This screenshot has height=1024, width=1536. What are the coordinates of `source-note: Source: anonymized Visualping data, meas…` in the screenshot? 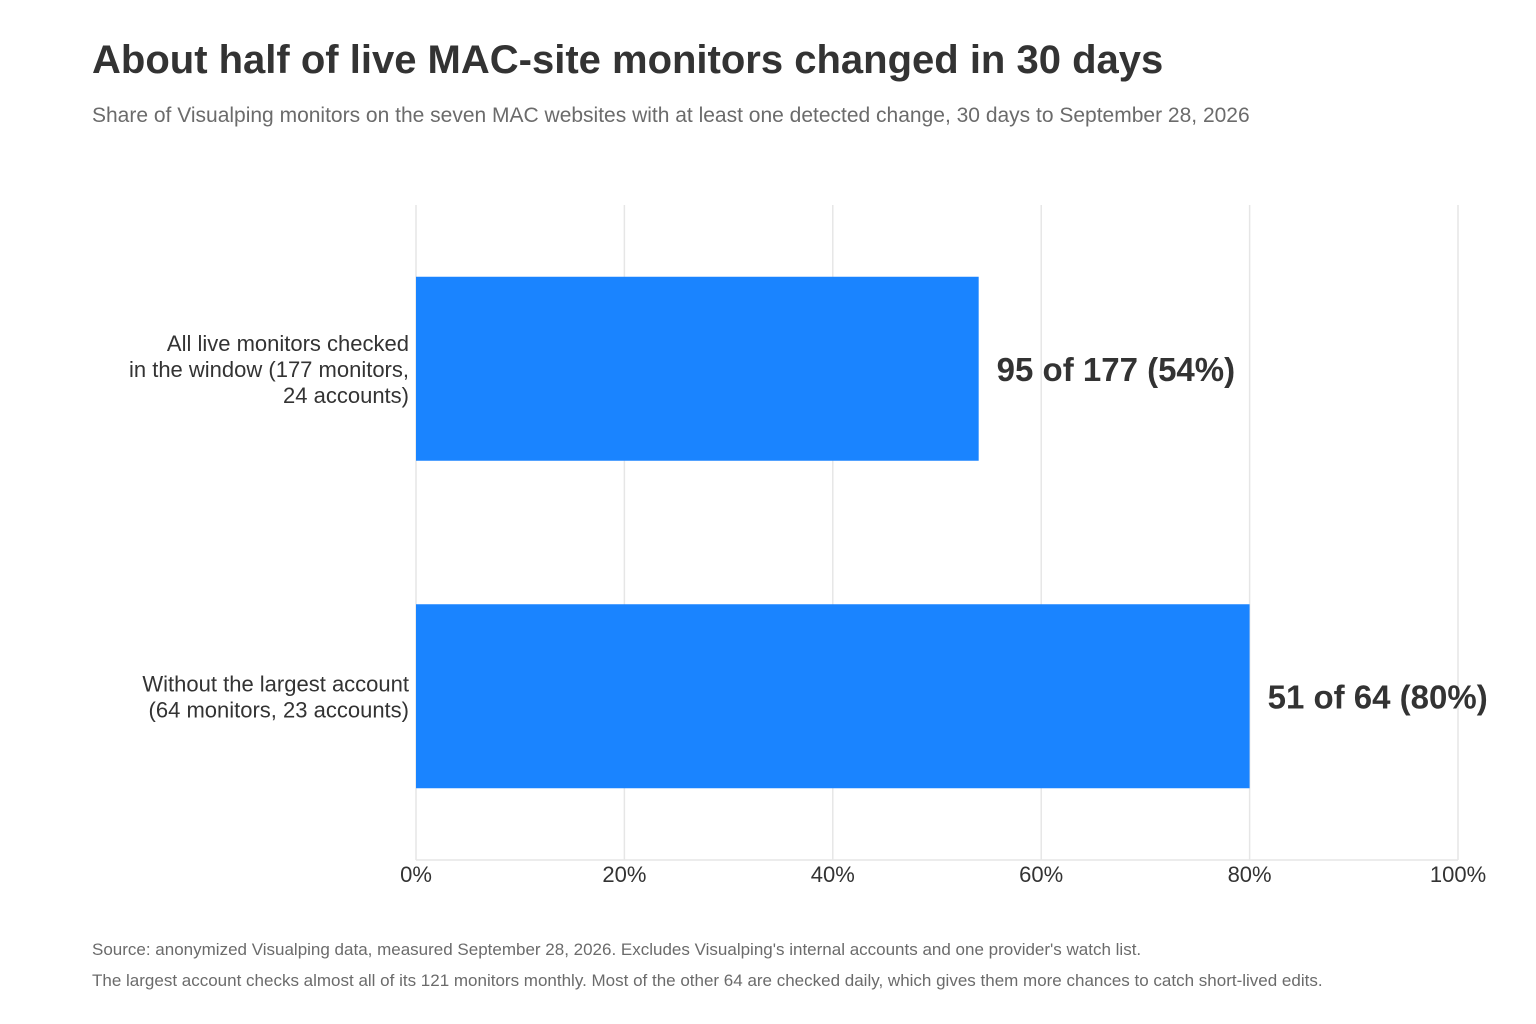 It's located at (617, 949).